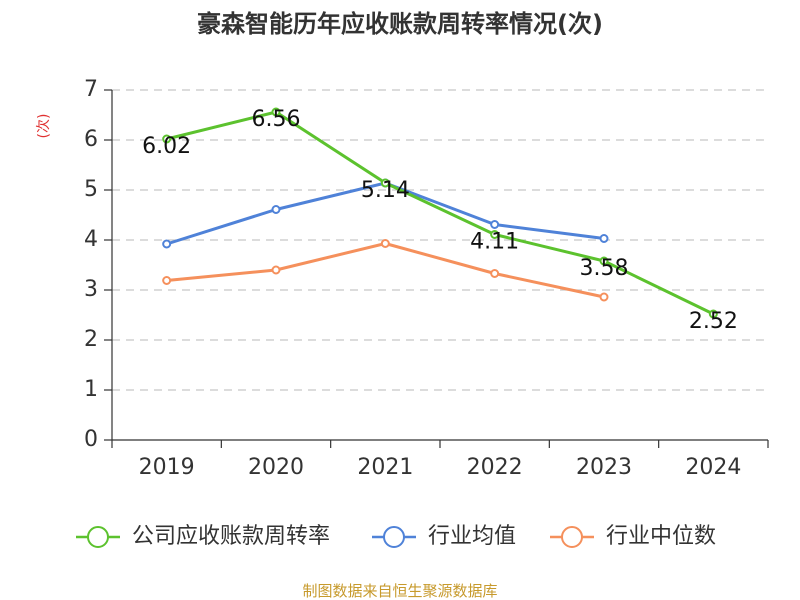 Image resolution: width=800 pixels, height=600 pixels. I want to click on legend: 公司应收账款周转率 行业均值 行业中位数, so click(396, 536).